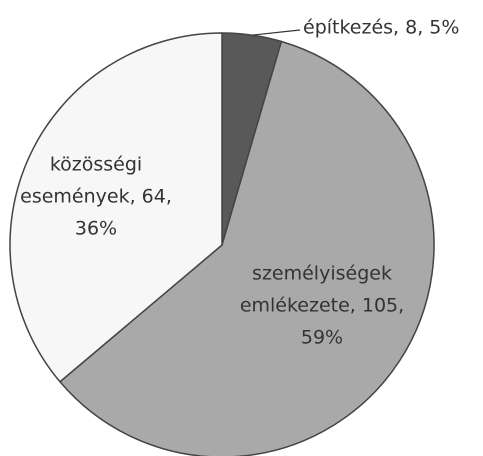  I want to click on data-label: építkezés, 8, 5%, so click(381, 28).